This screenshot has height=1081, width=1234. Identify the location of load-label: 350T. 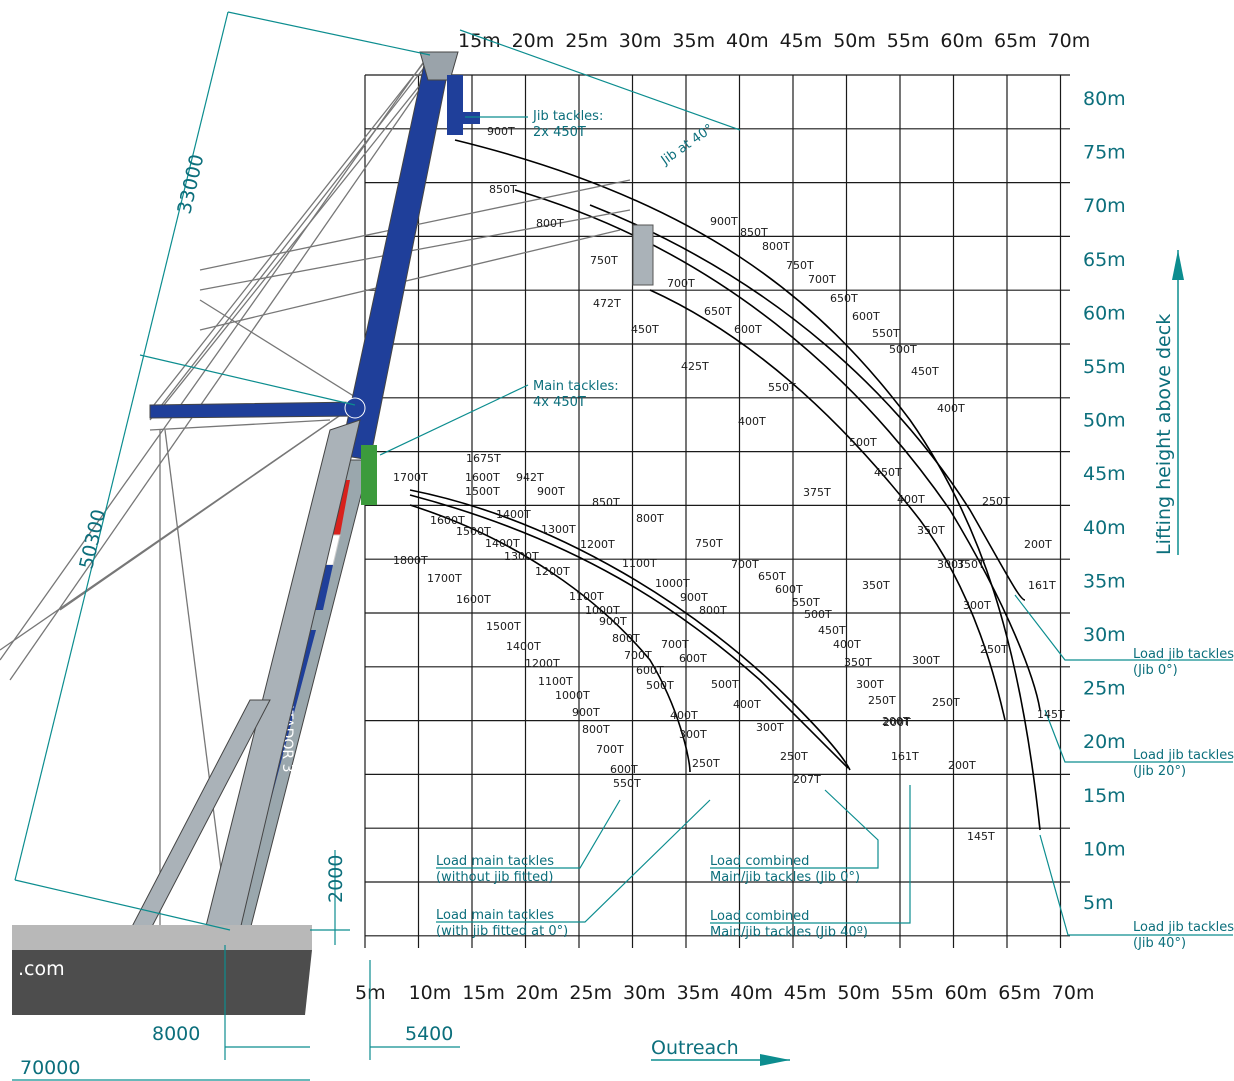
(858, 662).